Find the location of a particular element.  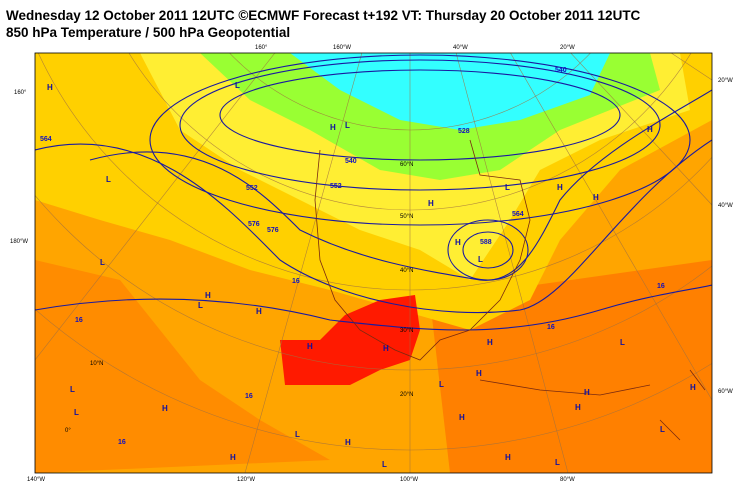

edge-label: 60°W is located at coordinates (725, 392).